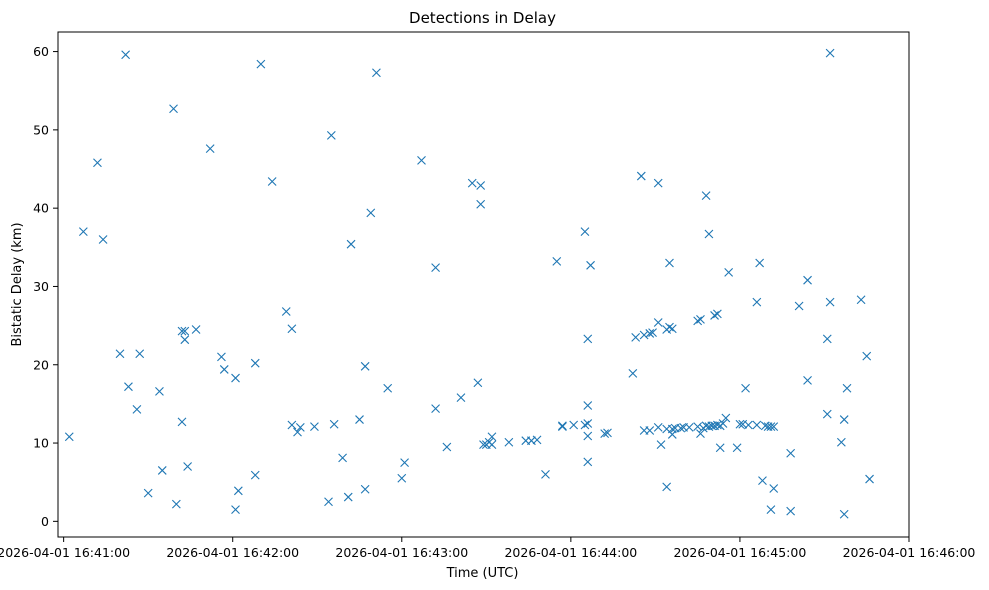  I want to click on y-tick-label: 50, so click(41, 129).